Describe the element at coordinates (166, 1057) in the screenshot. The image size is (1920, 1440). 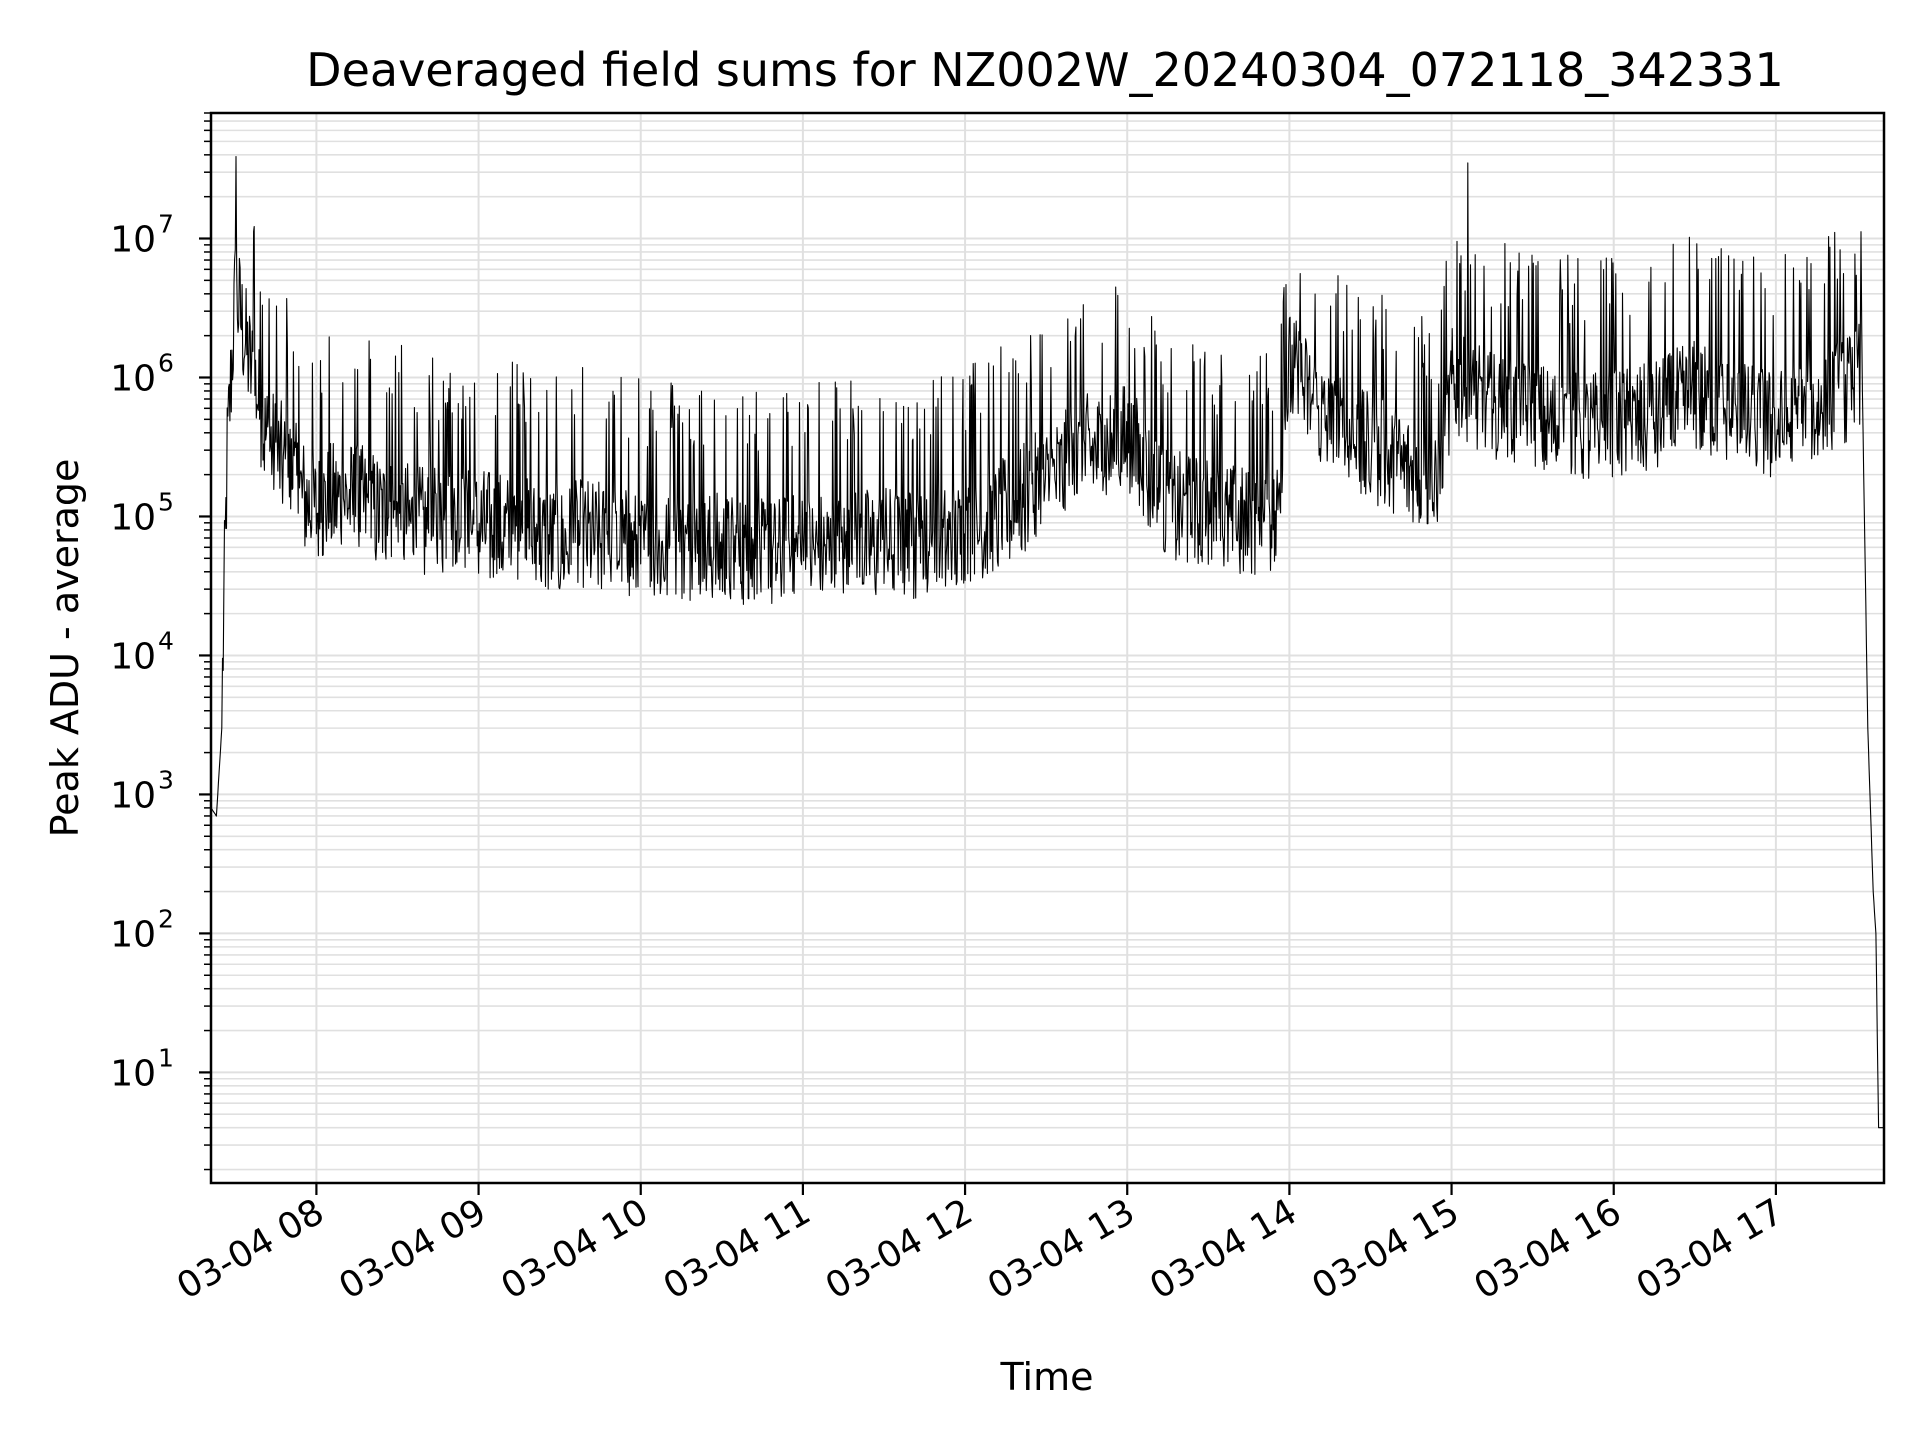
I see `y-tick-exponent: 1` at that location.